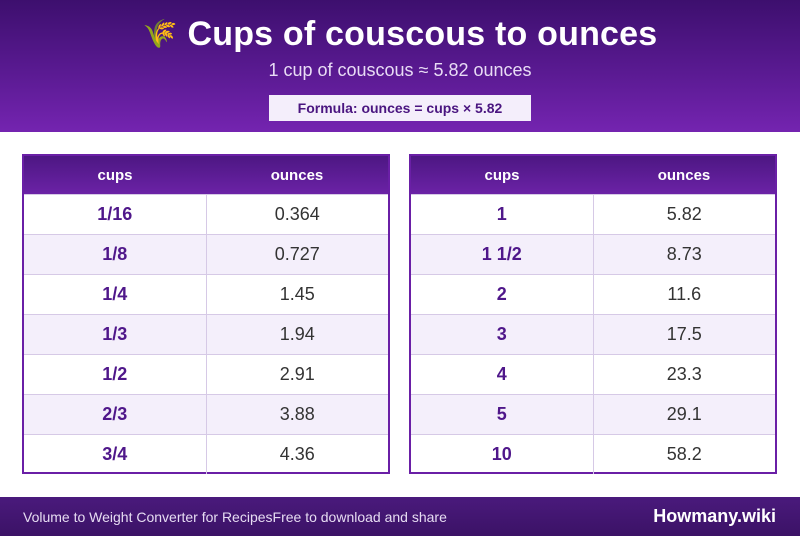 The width and height of the screenshot is (800, 536). What do you see at coordinates (297, 374) in the screenshot?
I see `ounces-cell: 2.91` at bounding box center [297, 374].